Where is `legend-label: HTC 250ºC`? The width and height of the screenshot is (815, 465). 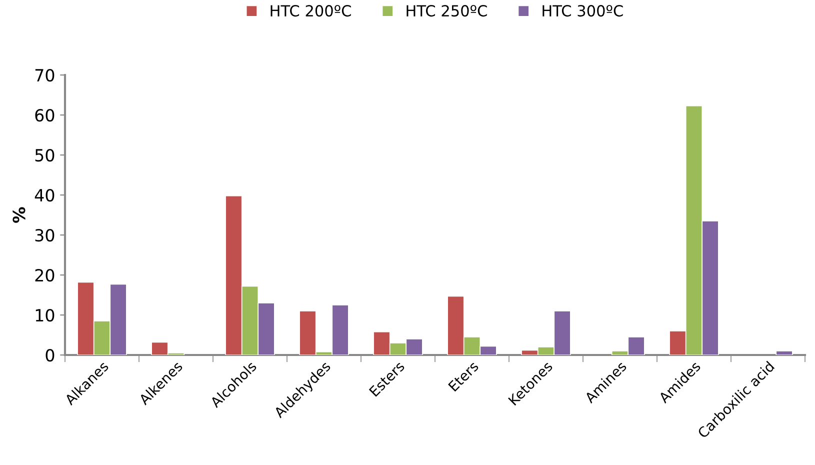 legend-label: HTC 250ºC is located at coordinates (446, 11).